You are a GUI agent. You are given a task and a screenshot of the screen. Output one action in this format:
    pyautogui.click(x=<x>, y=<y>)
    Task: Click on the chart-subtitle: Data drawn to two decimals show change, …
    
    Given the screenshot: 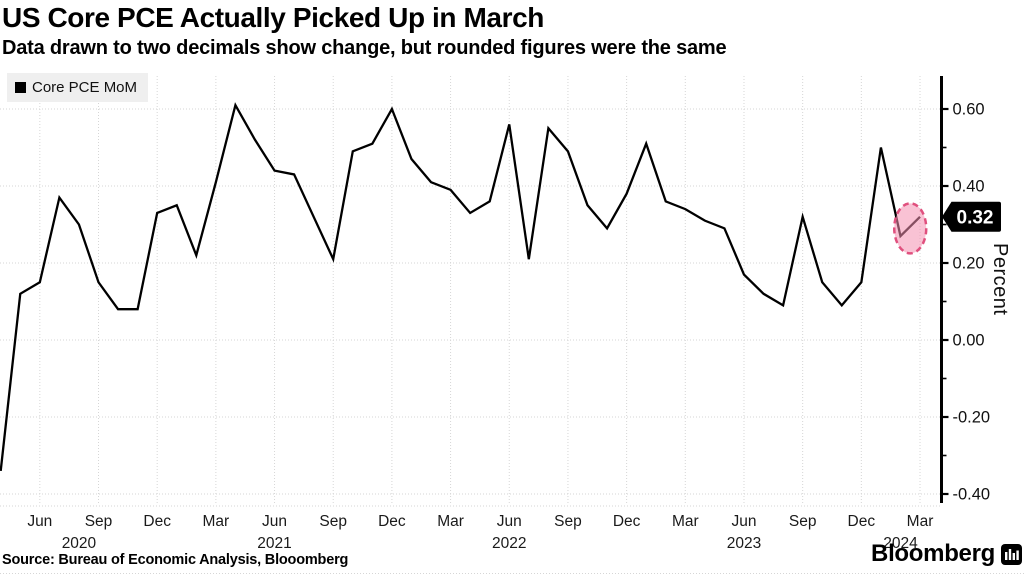 What is the action you would take?
    pyautogui.click(x=364, y=48)
    